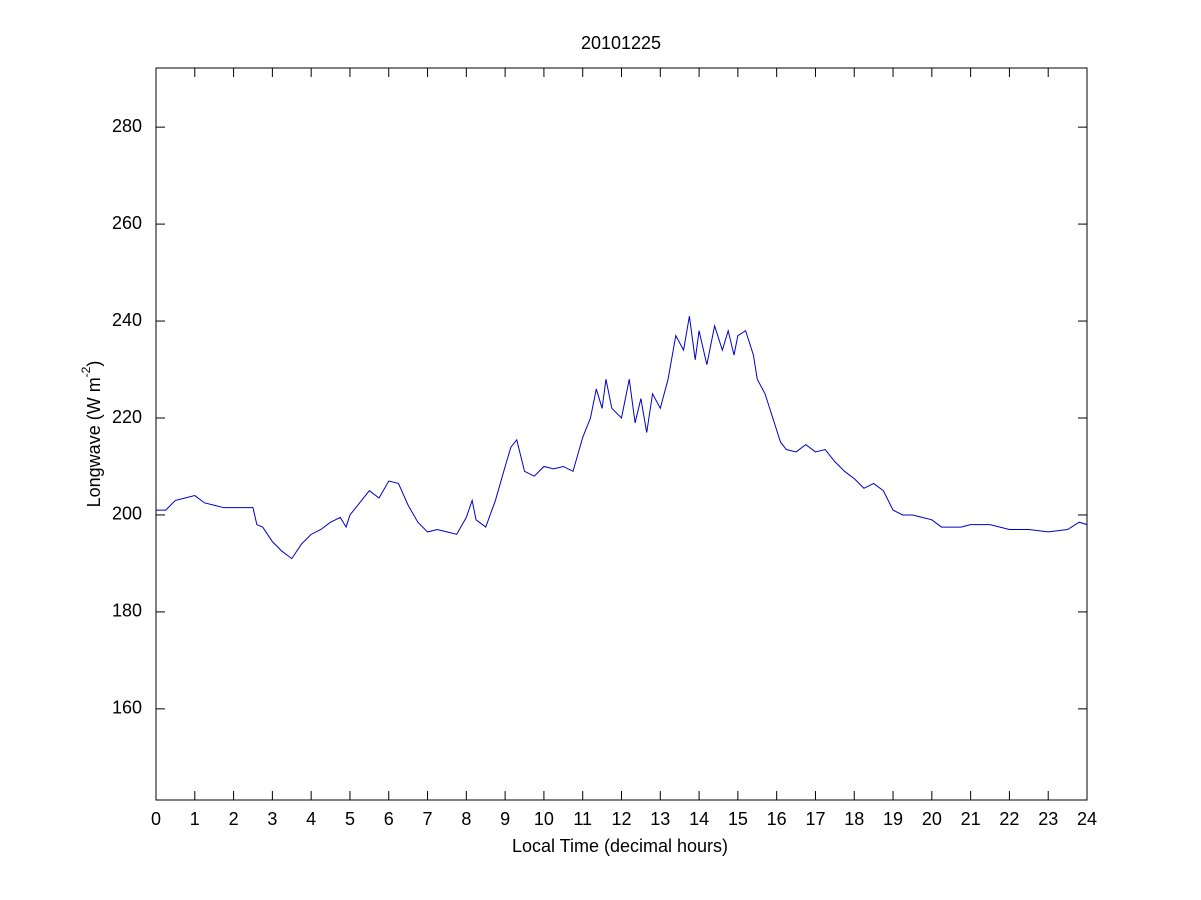 The image size is (1201, 900). I want to click on x-tick-label: 13, so click(660, 819).